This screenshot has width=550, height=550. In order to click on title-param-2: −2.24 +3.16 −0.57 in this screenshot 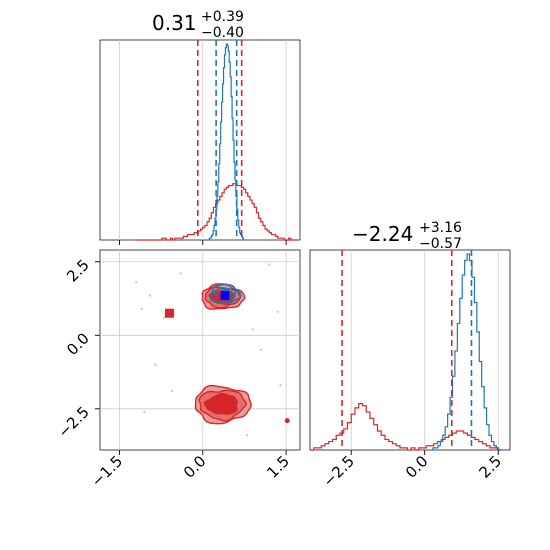, I will do `click(407, 236)`.